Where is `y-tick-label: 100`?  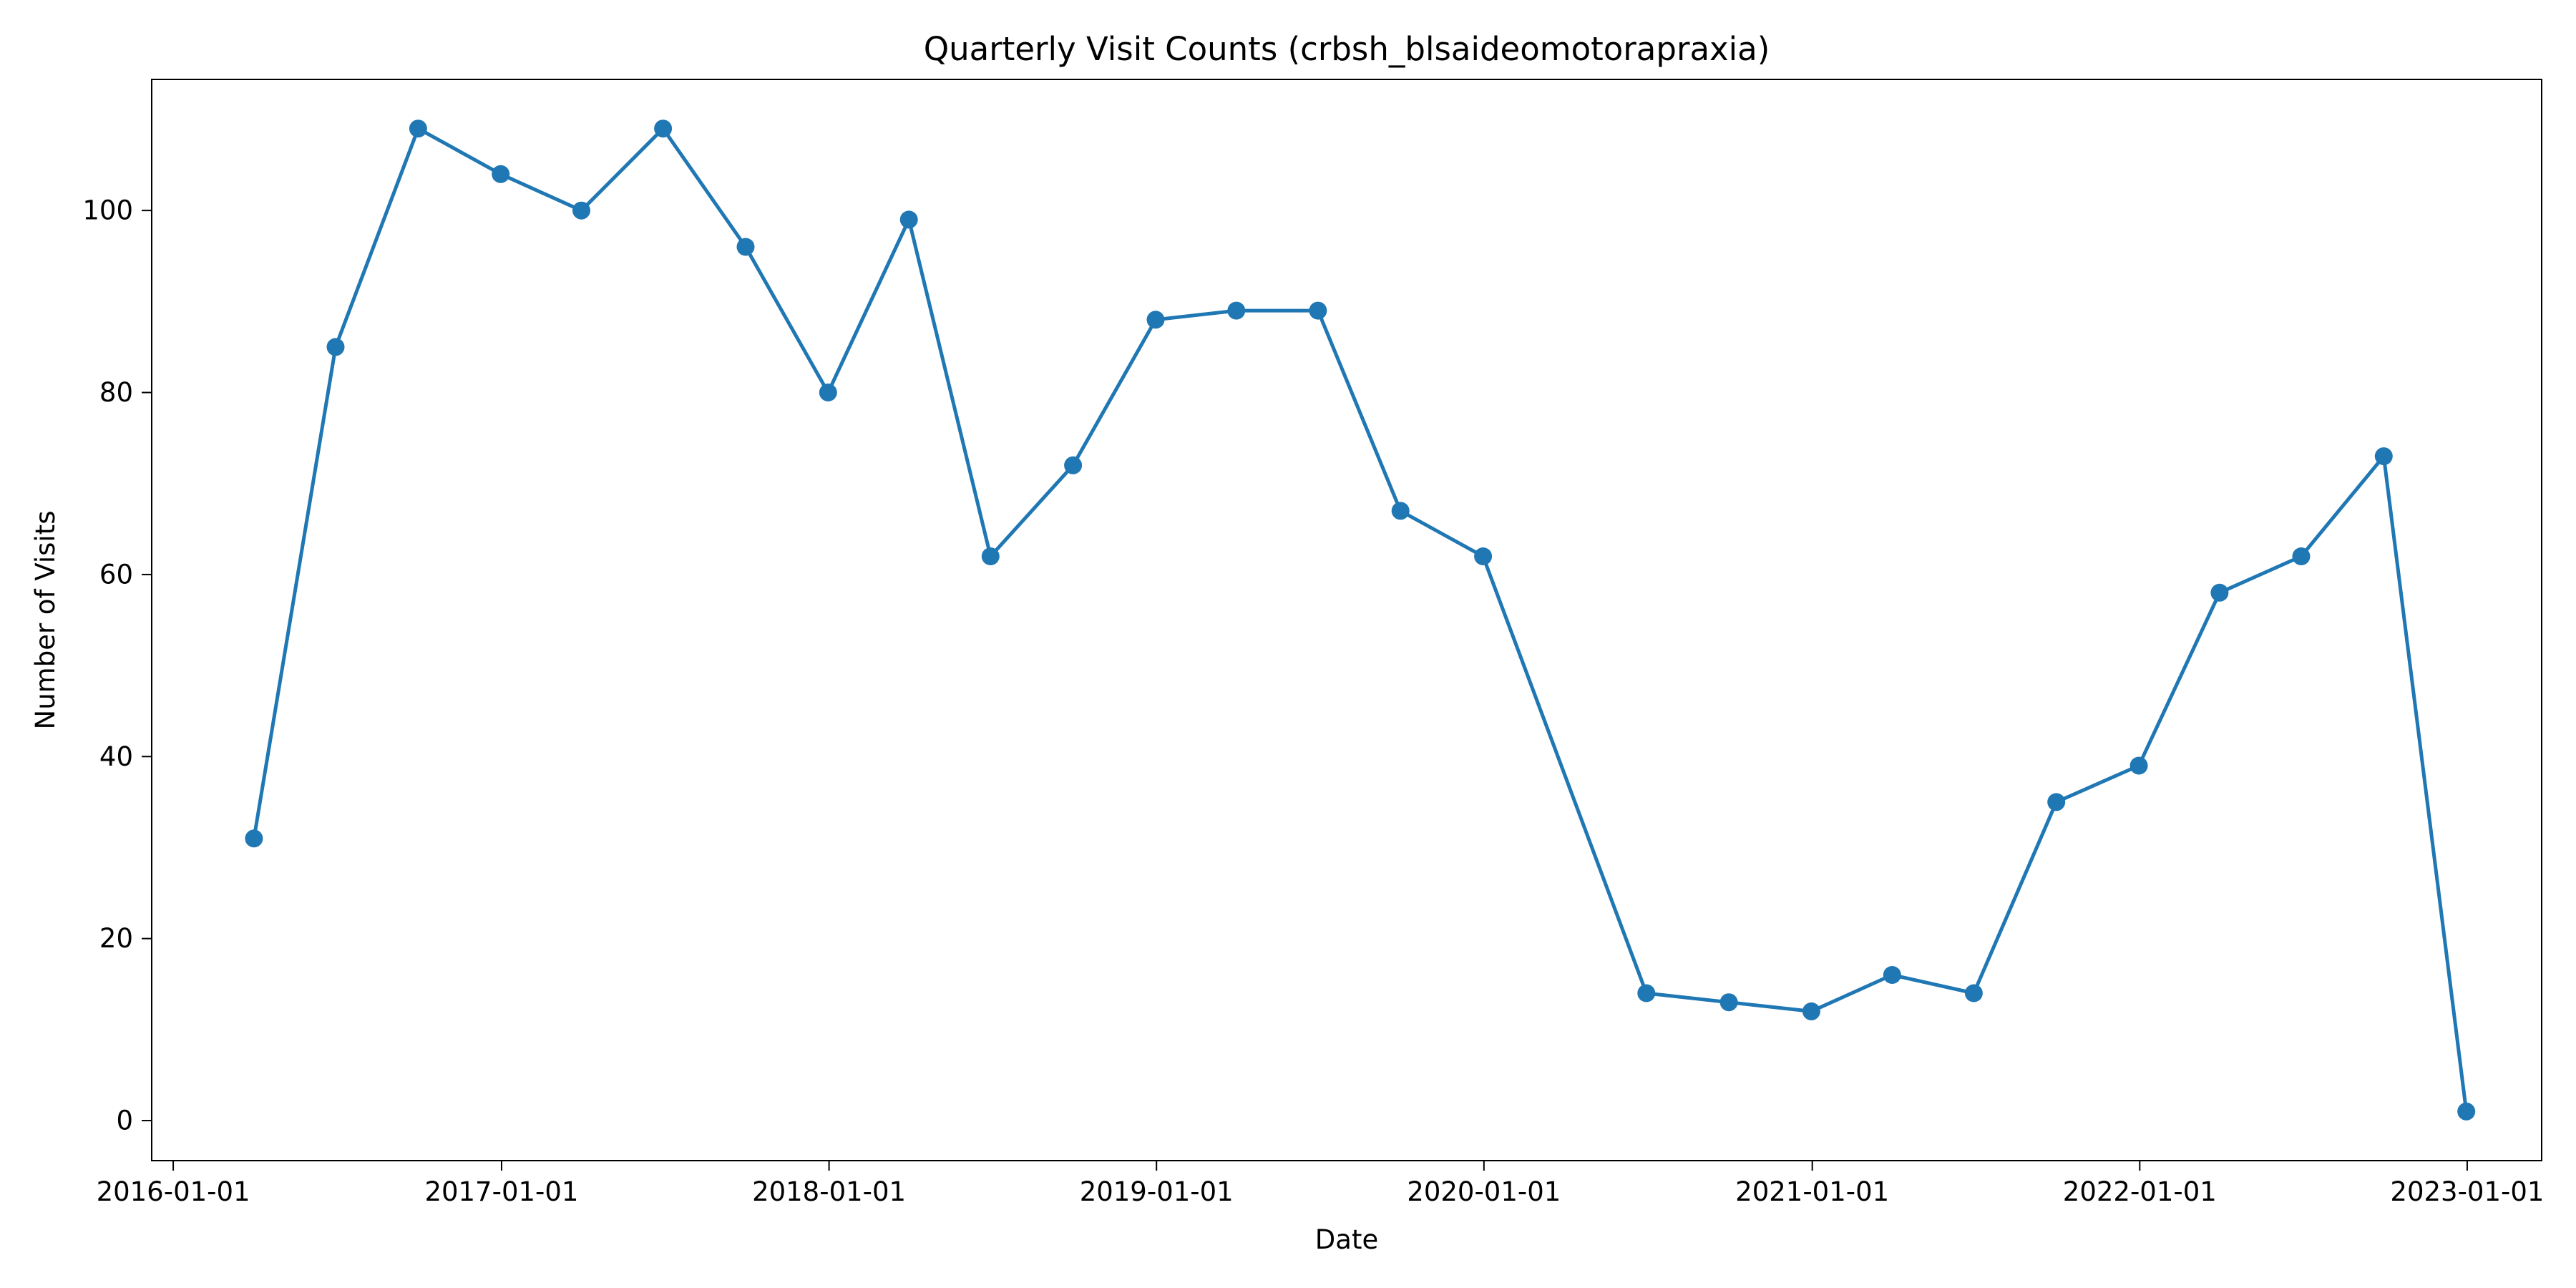
y-tick-label: 100 is located at coordinates (107, 210).